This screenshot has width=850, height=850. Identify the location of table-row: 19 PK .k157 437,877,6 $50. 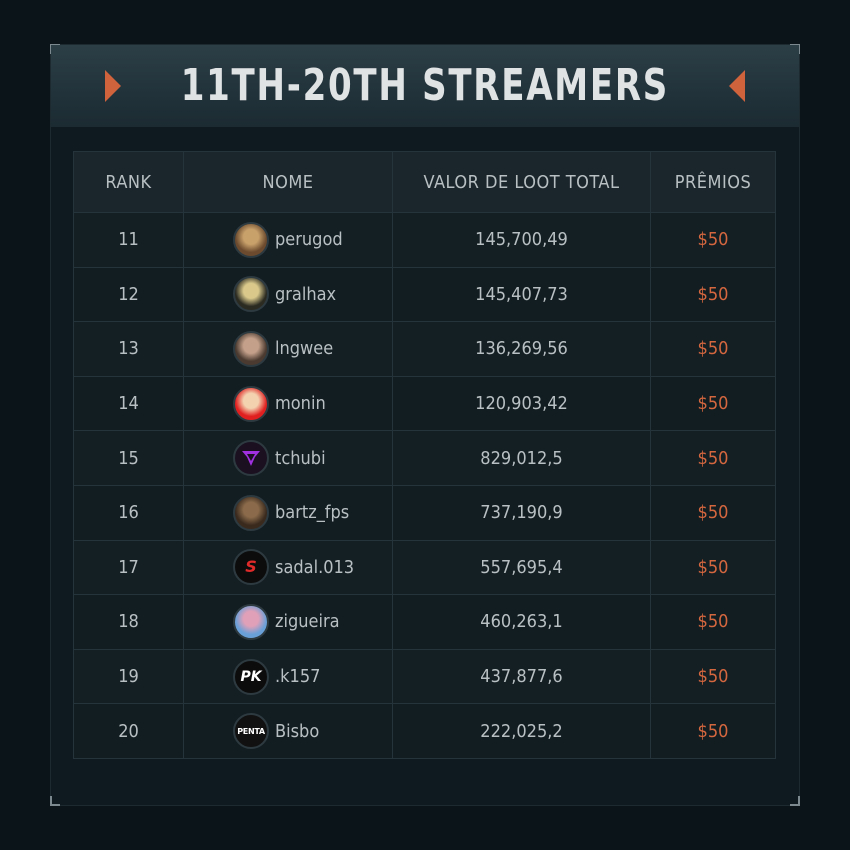
(424, 676).